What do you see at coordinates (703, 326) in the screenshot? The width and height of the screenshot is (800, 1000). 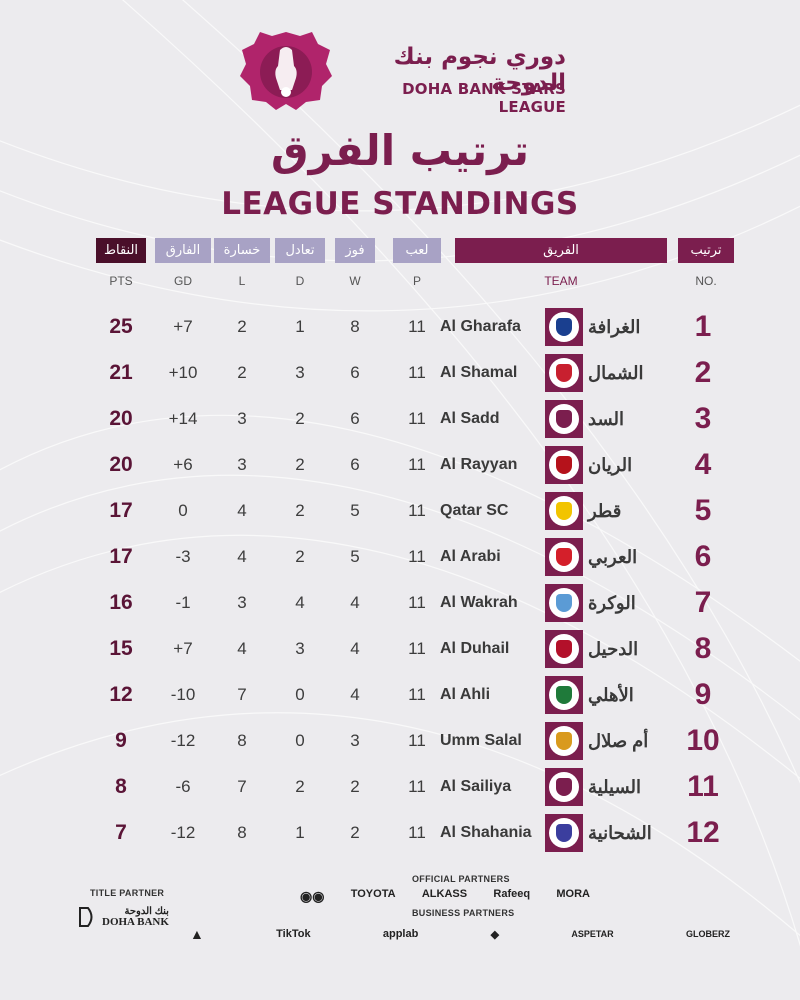 I see `team-rank: 1` at bounding box center [703, 326].